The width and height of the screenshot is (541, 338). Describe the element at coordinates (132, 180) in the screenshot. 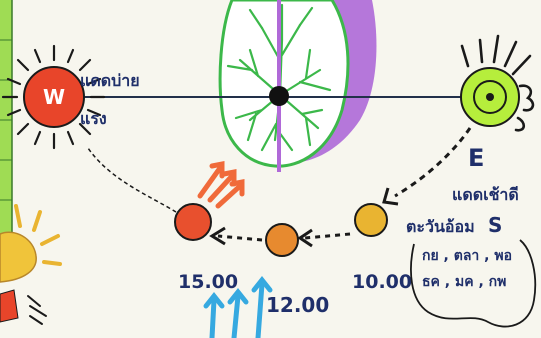

I see `sun-path-afternoon-to-west` at that location.